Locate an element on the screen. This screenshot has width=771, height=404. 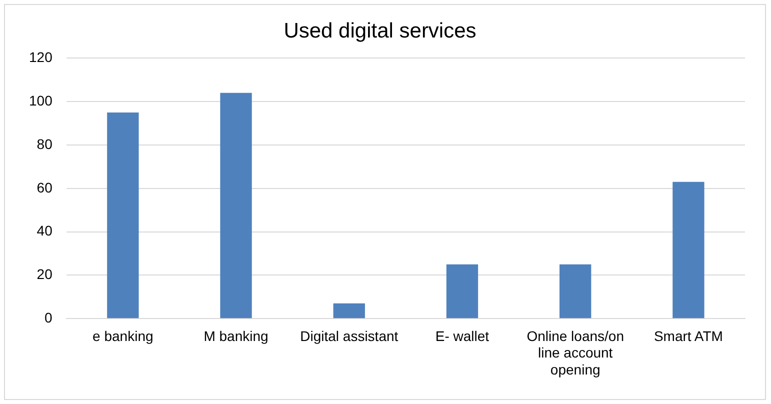
y-tick-label: 60 is located at coordinates (44, 187).